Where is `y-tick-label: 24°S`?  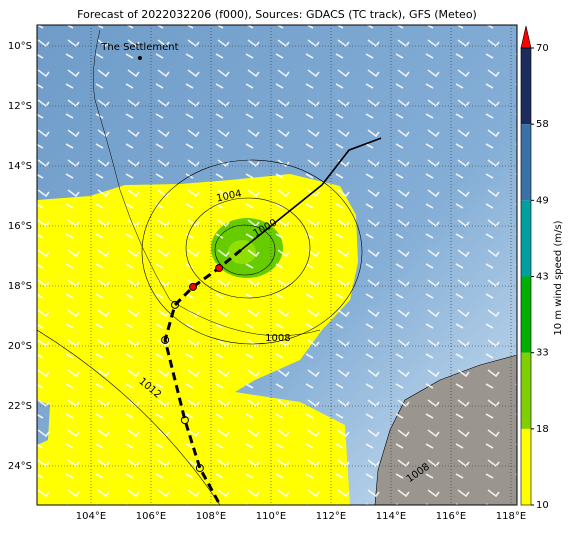
y-tick-label: 24°S is located at coordinates (20, 466).